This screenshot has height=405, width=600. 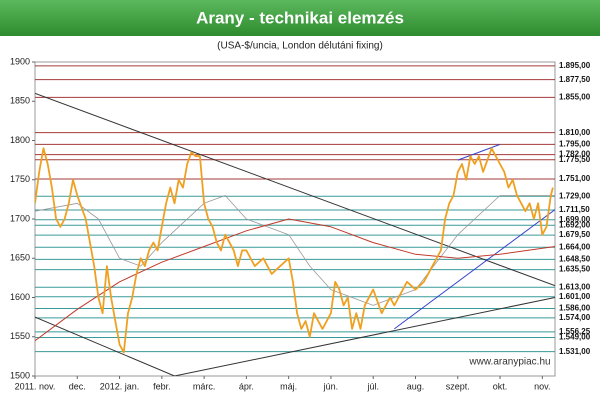 I want to click on x-tick-label: ápr., so click(x=246, y=386).